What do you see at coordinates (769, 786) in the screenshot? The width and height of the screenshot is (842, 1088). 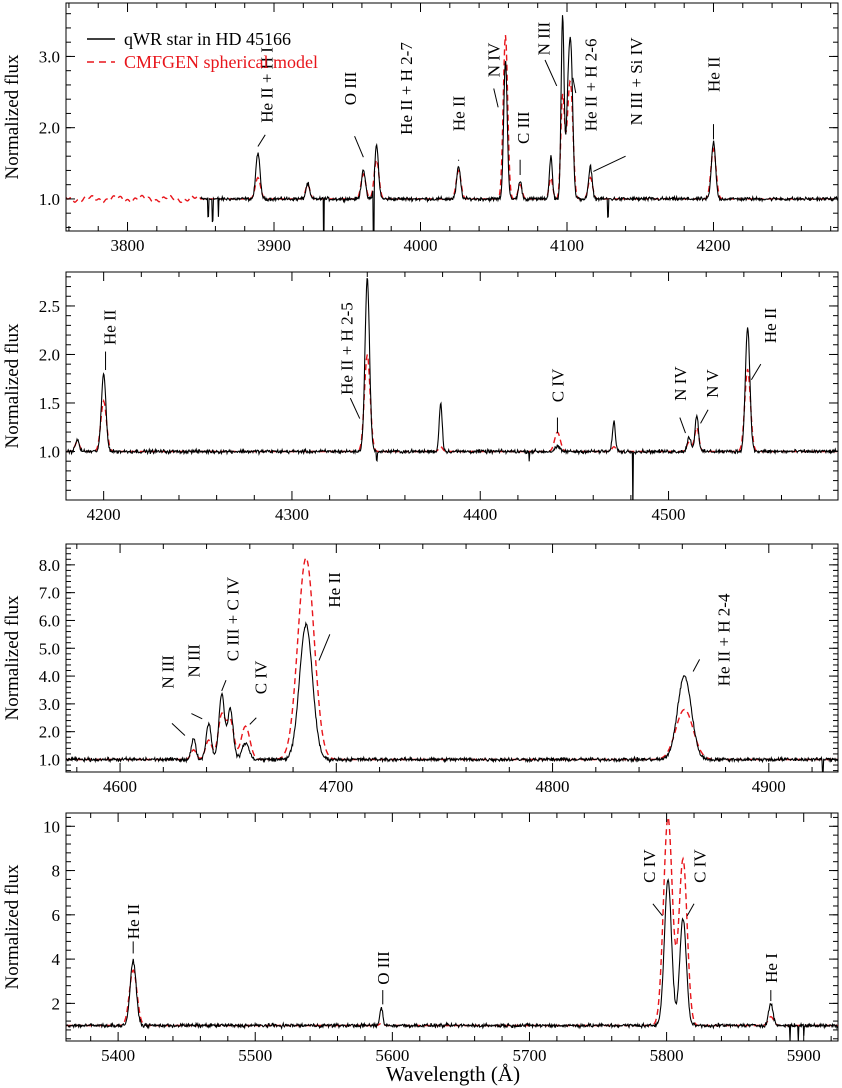 I see `x-tick-label: 4900` at bounding box center [769, 786].